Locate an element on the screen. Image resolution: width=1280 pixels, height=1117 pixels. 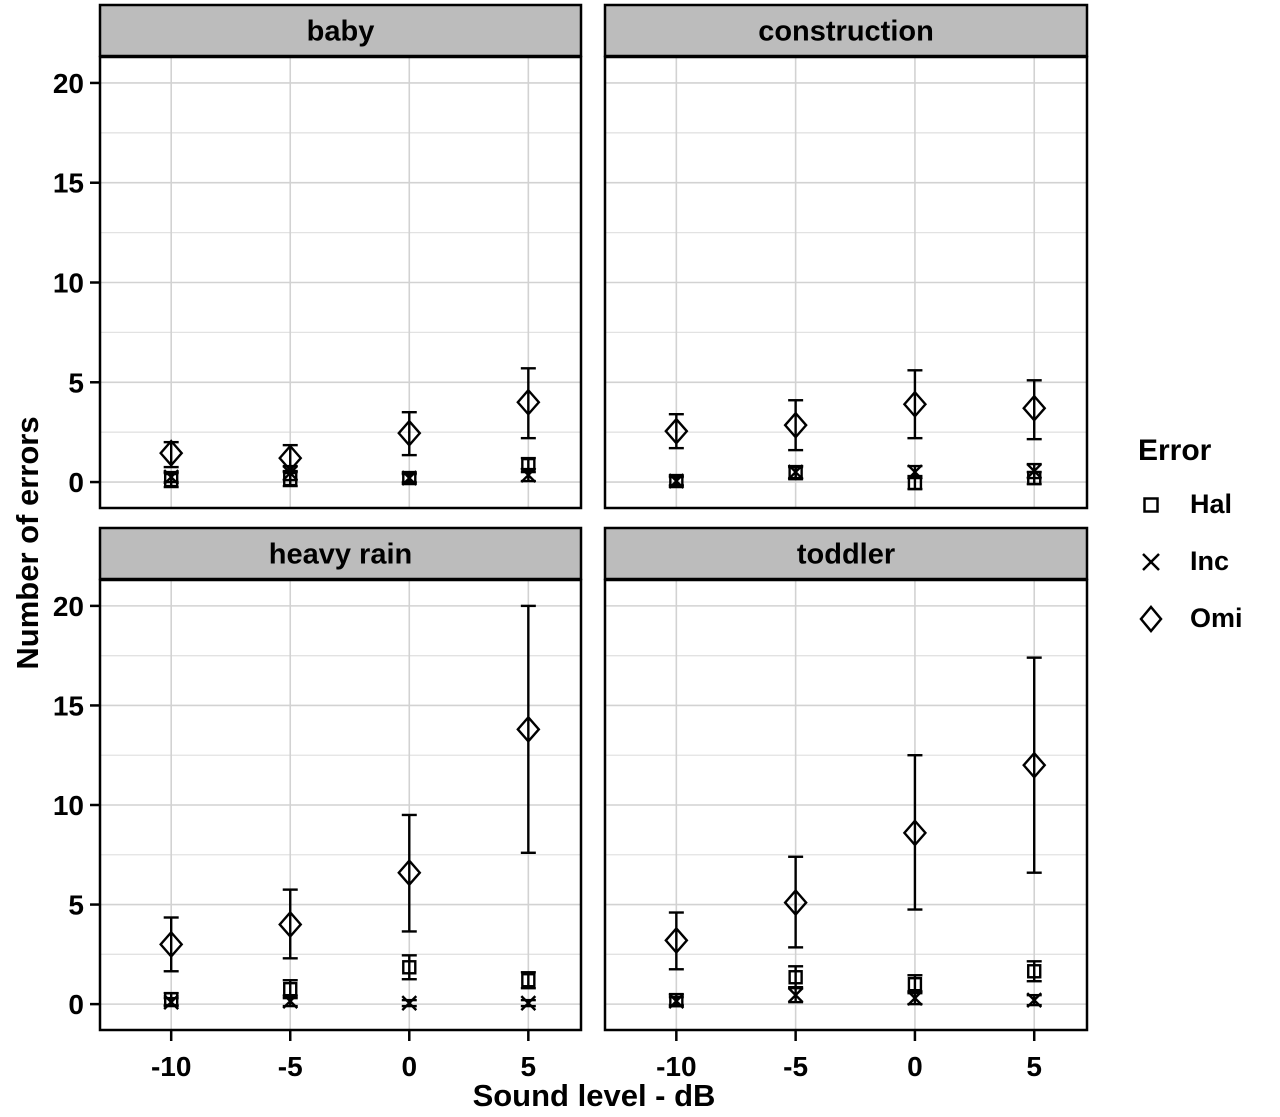
legend-item-inc: Inc is located at coordinates (1188, 561).